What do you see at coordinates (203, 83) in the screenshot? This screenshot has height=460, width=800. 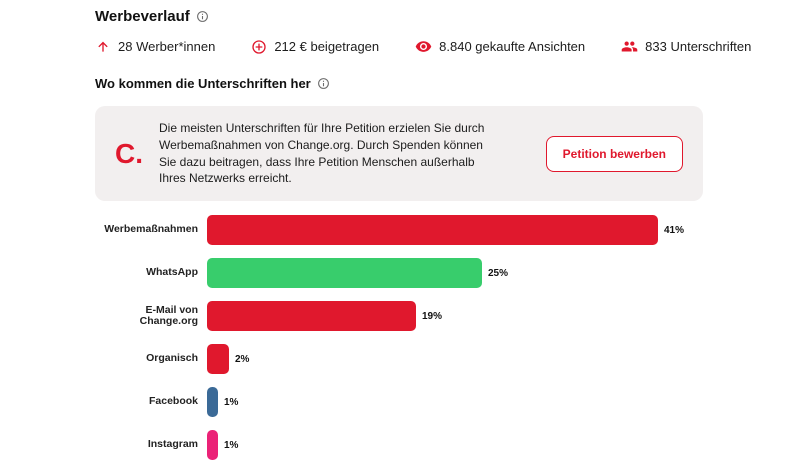 I see `section-title: Wo kommen die Unterschriften her` at bounding box center [203, 83].